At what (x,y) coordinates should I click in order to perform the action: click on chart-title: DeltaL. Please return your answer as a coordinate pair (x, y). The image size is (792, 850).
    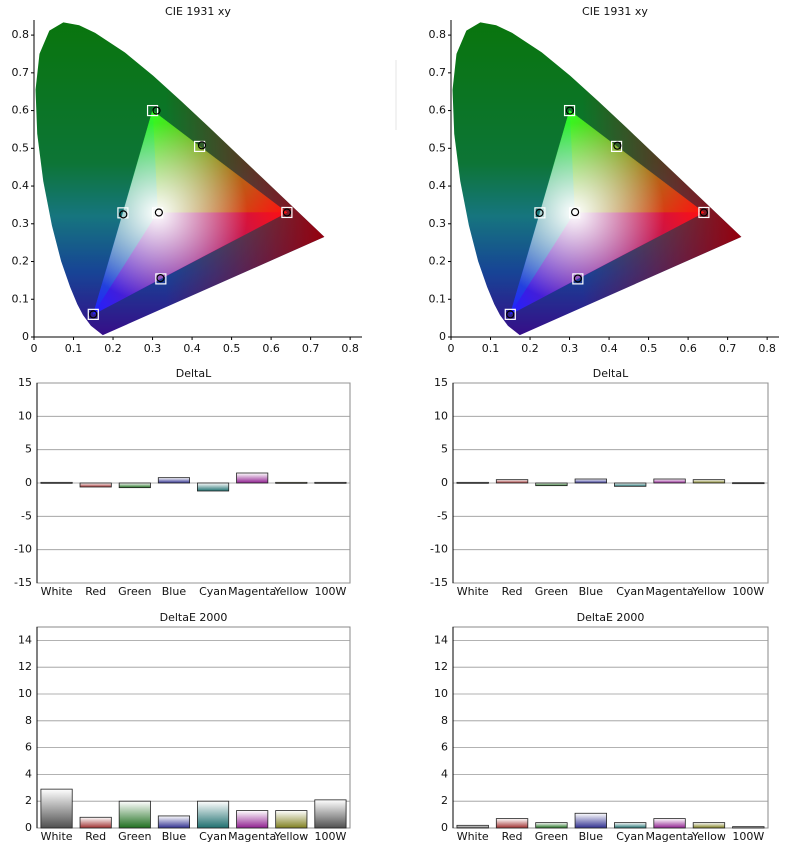
    Looking at the image, I should click on (194, 373).